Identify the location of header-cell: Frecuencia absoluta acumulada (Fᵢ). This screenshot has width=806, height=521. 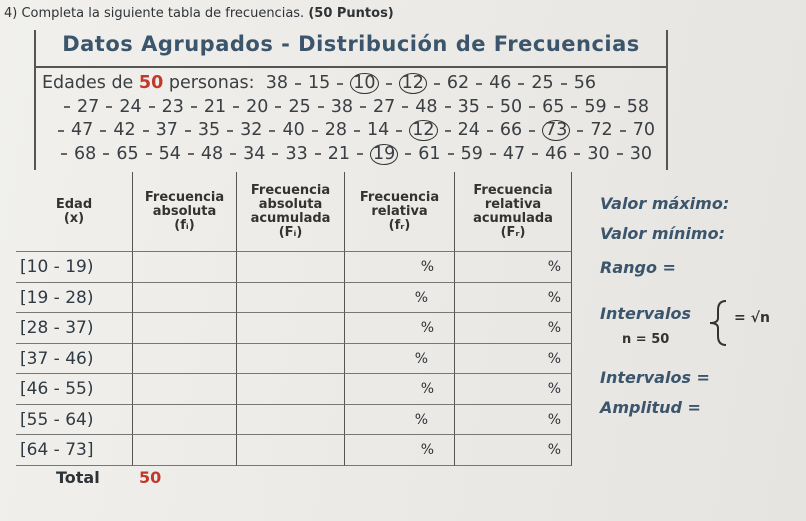
(291, 212).